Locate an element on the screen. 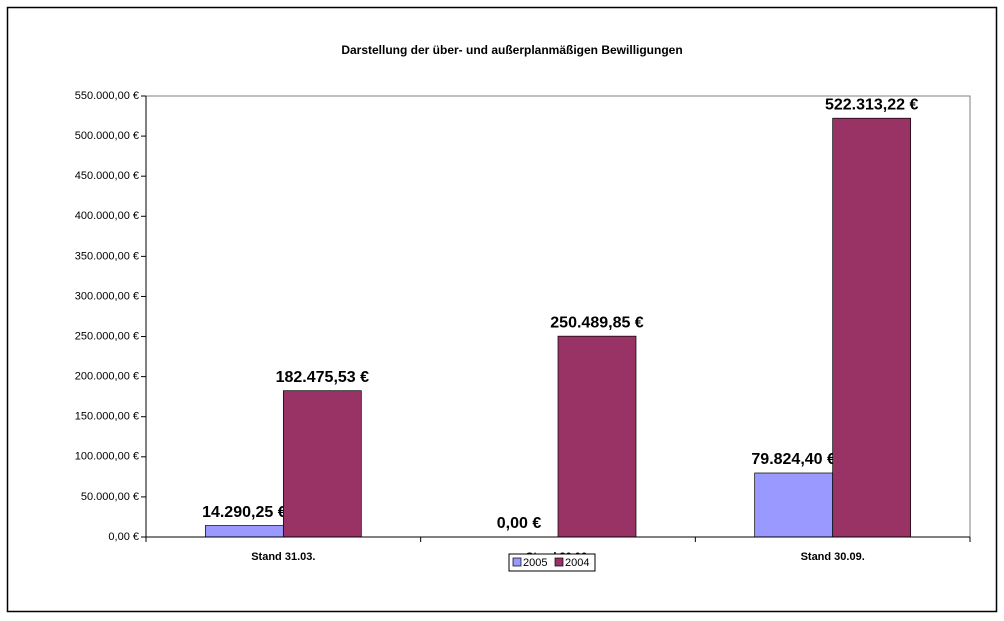 This screenshot has width=1004, height=621. y-tick-label: 50.000,00 € is located at coordinates (110, 497).